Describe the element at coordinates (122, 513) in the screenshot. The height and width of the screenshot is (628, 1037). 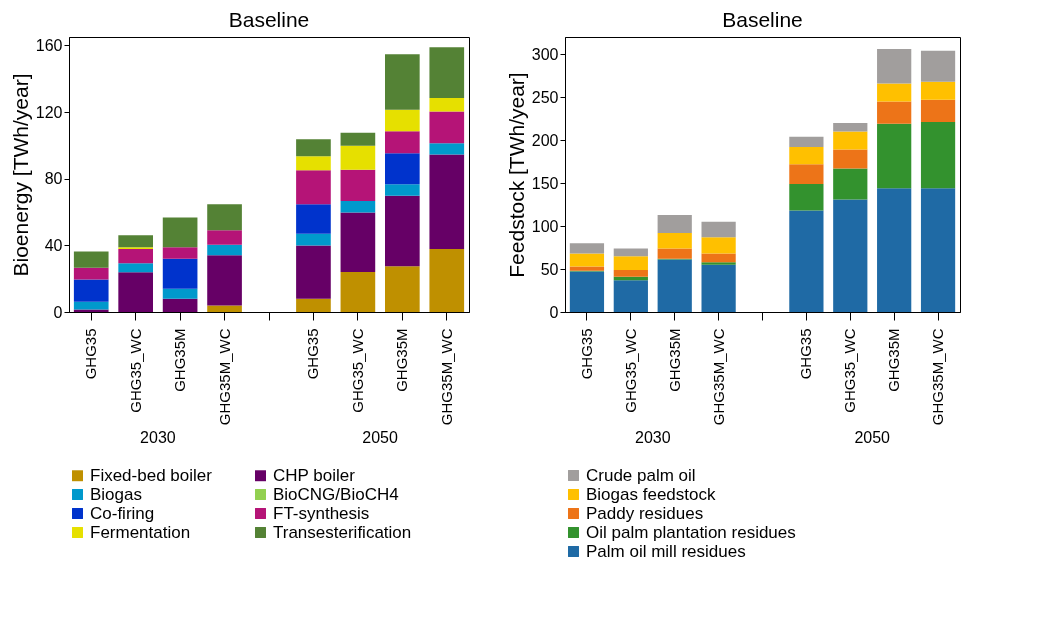
I see `legend-label: Co-firing` at that location.